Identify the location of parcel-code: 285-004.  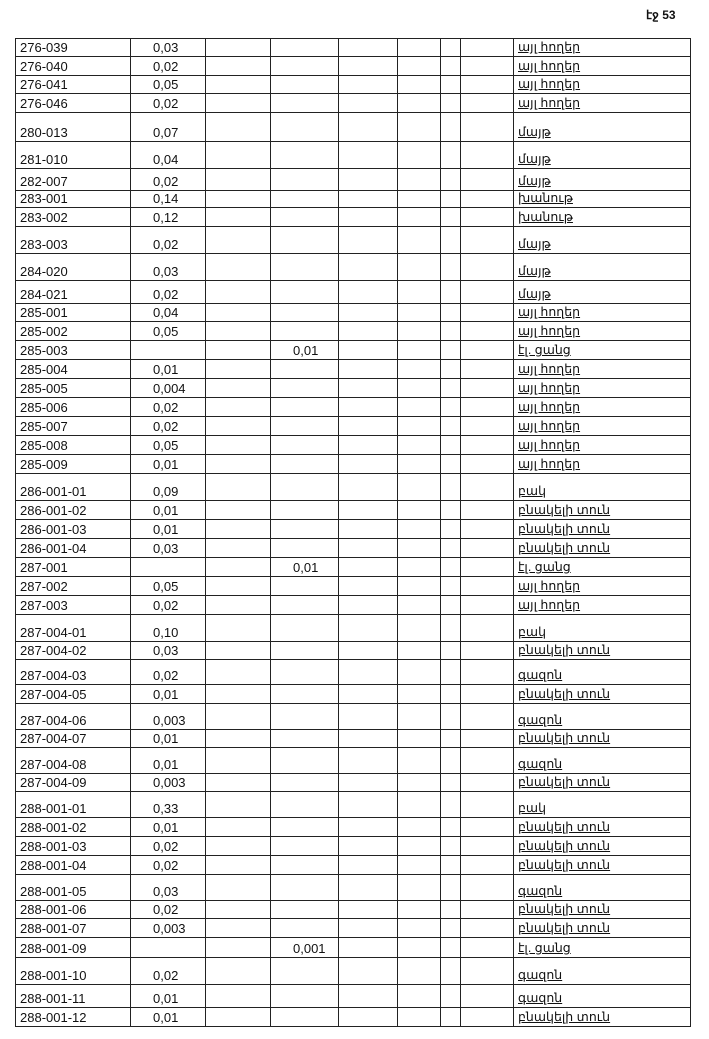
(73, 369).